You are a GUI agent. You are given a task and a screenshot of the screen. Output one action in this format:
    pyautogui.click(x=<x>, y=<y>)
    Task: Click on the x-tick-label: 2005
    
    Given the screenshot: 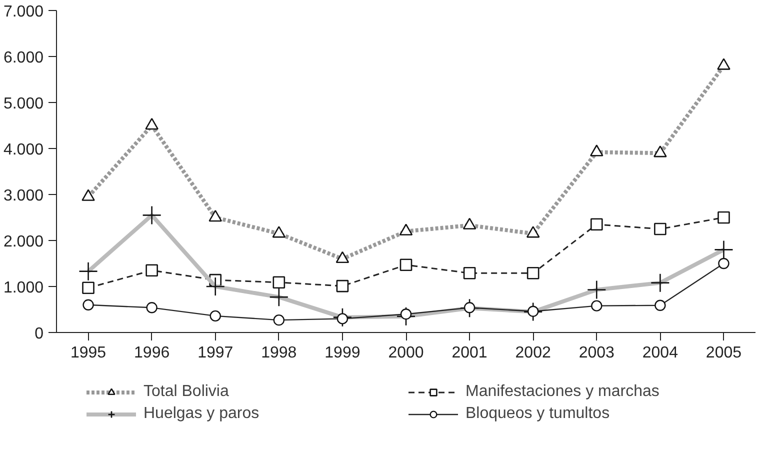 What is the action you would take?
    pyautogui.click(x=724, y=353)
    